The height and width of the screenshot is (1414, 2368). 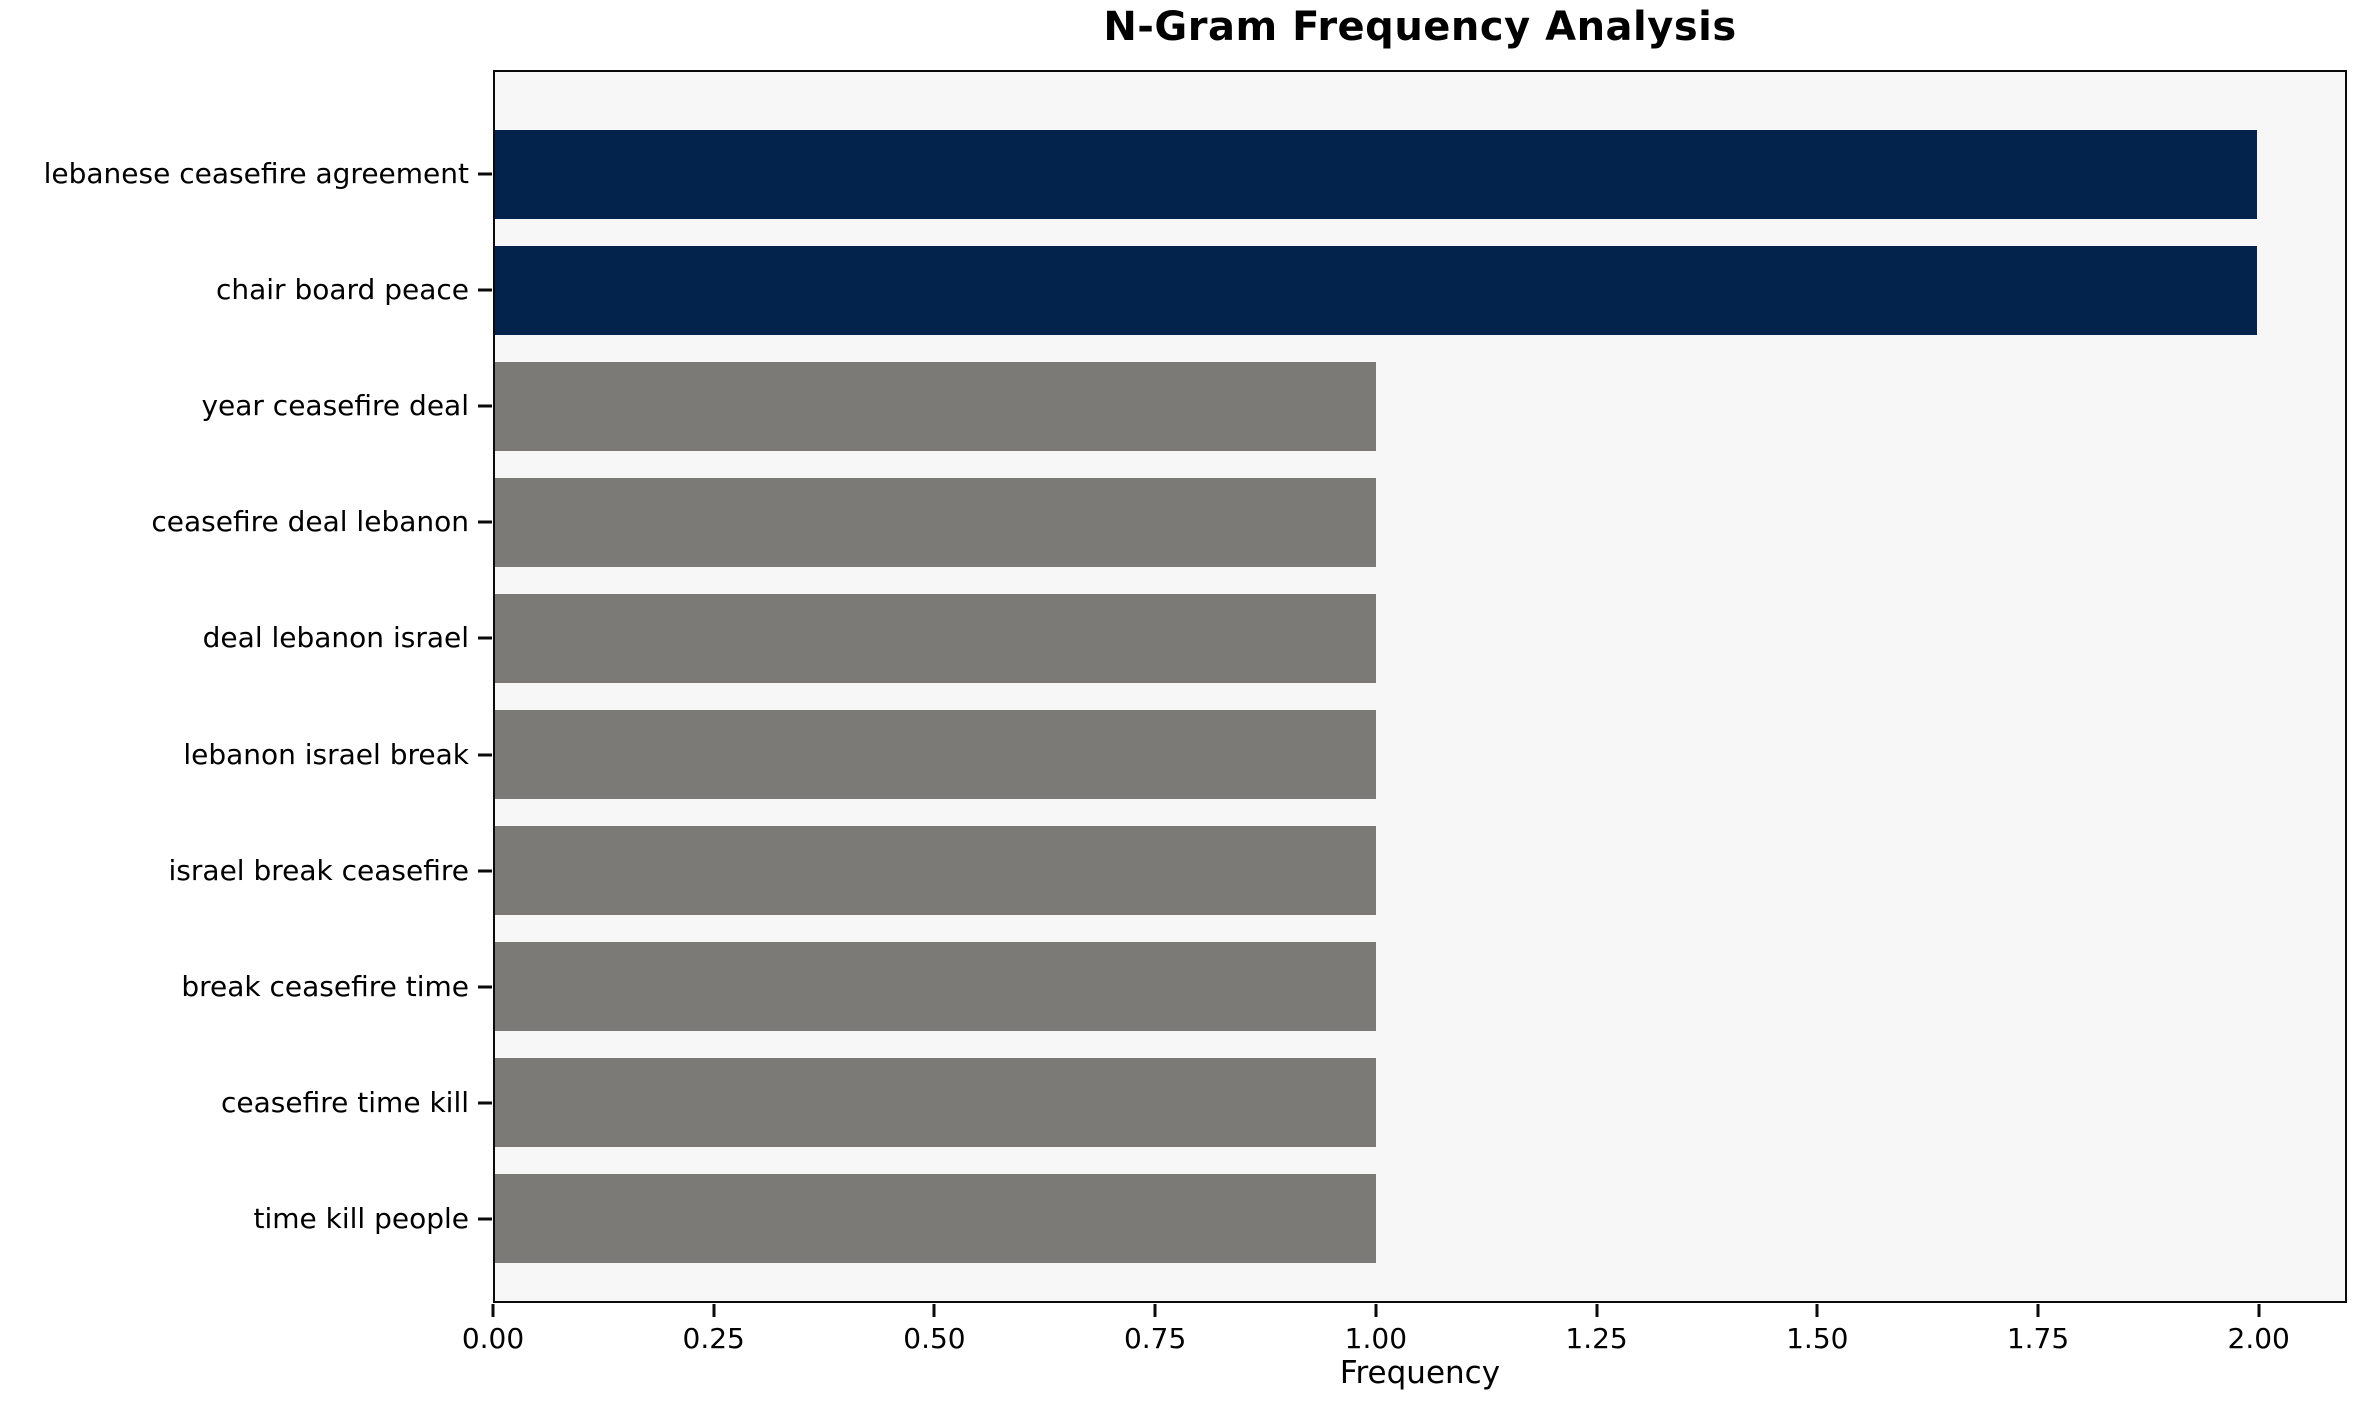 I want to click on bar-row: lebanese ceasefire agreement, so click(x=1194, y=174).